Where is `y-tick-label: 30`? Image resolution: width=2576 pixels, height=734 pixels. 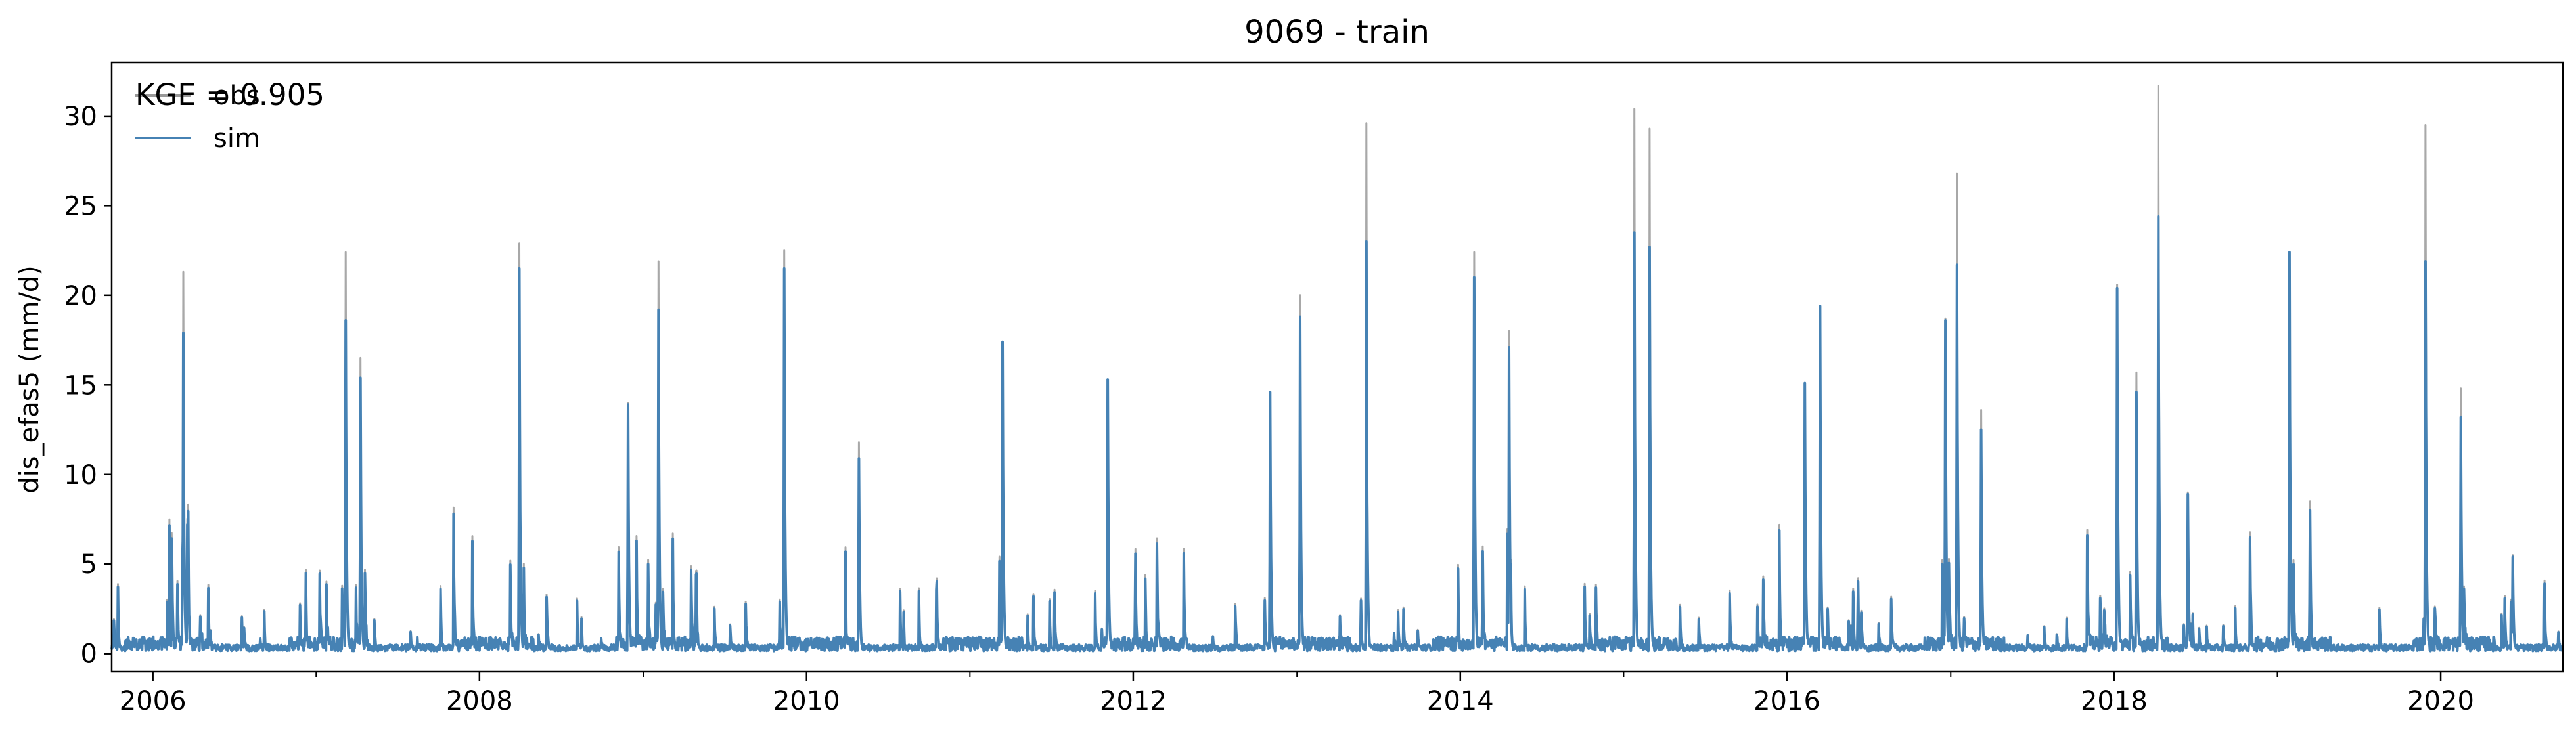
y-tick-label: 30 is located at coordinates (80, 117).